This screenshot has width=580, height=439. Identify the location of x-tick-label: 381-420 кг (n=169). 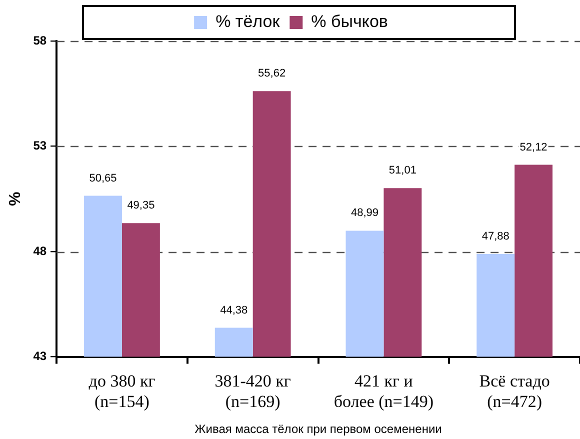
(252, 391).